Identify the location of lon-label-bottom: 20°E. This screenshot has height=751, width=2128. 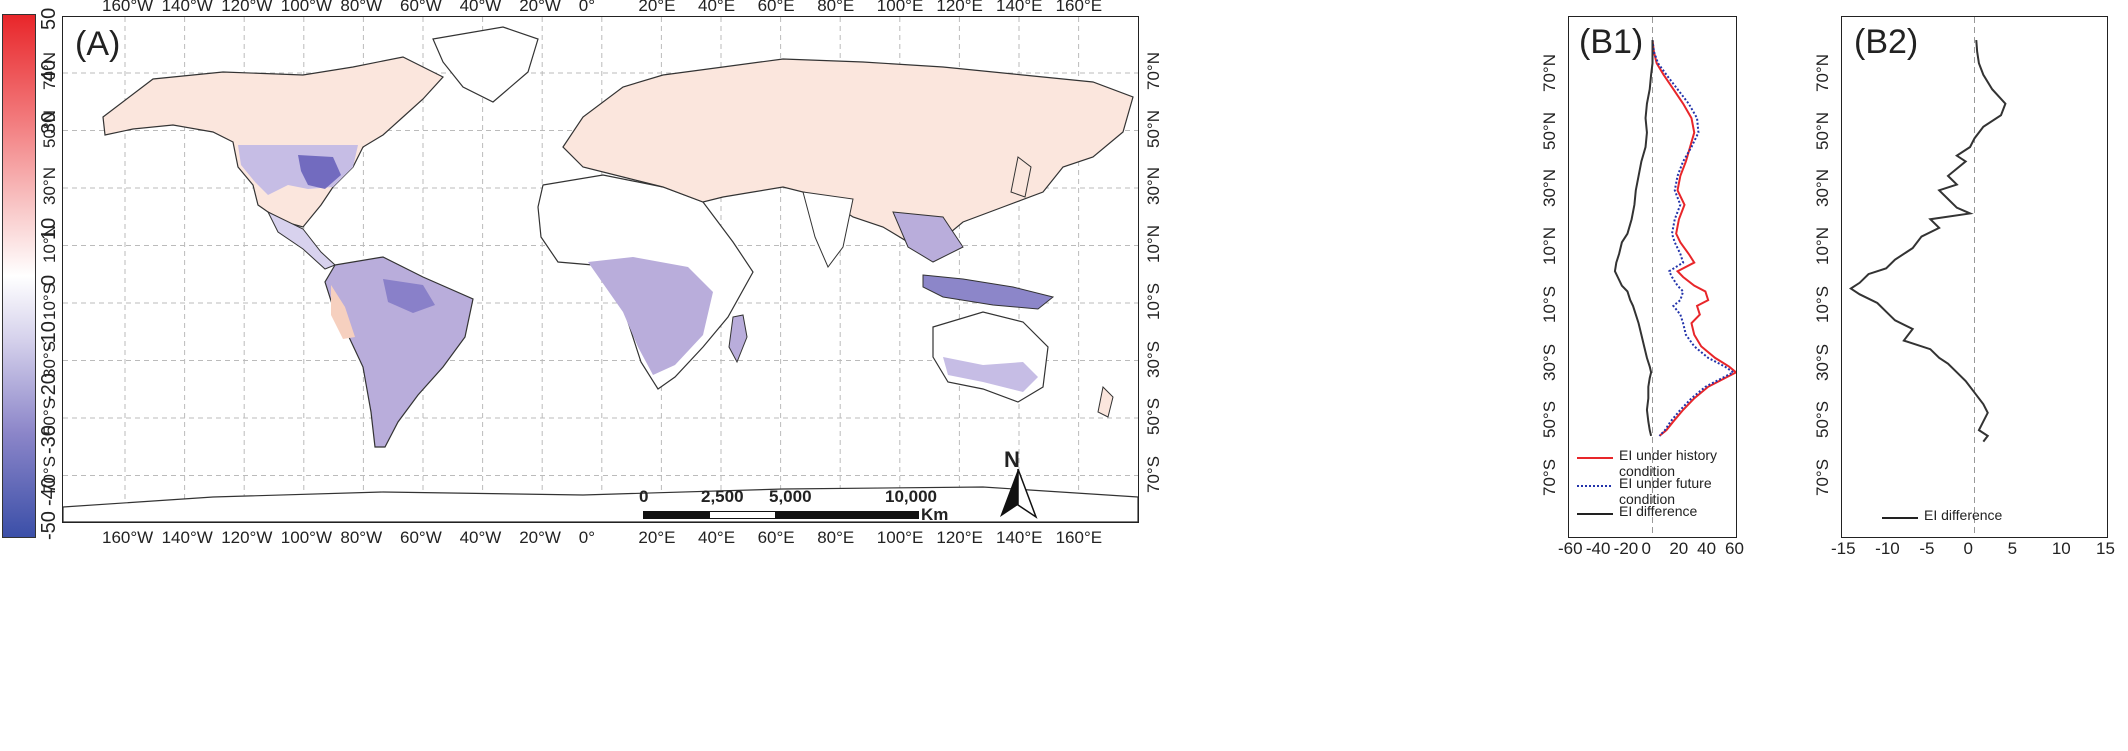
(657, 537).